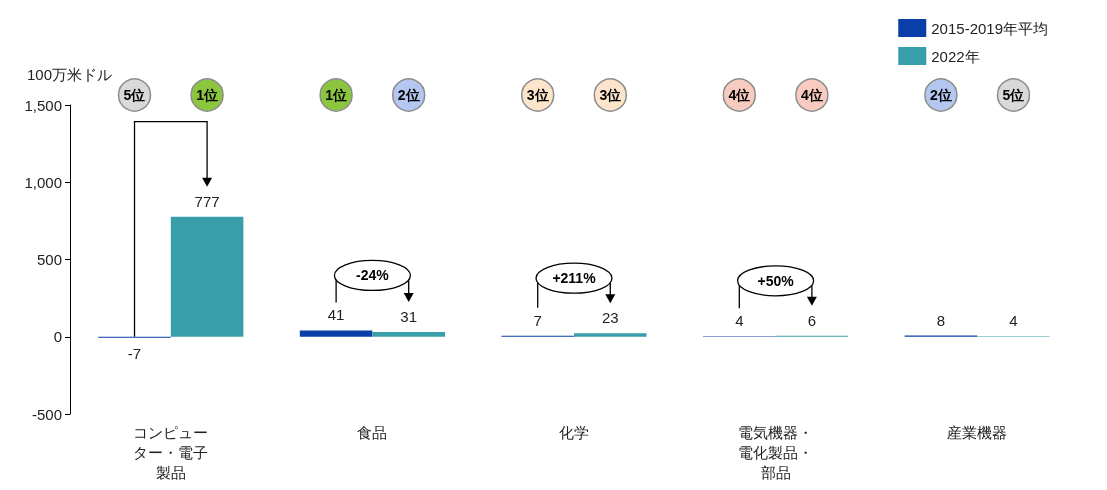  I want to click on y-axis-title: 100万米ドル, so click(70, 74).